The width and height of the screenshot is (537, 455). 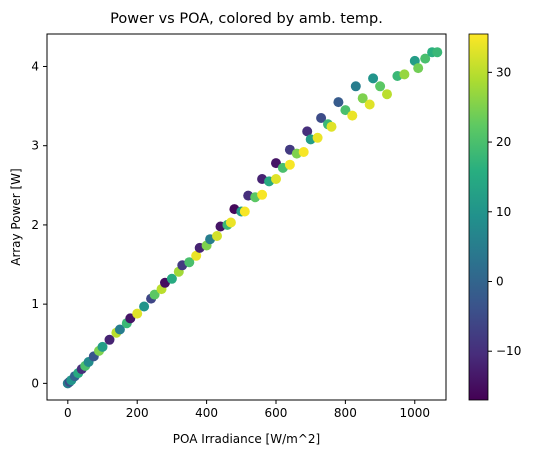 I want to click on colorbar-tick-label: −10, so click(x=508, y=351).